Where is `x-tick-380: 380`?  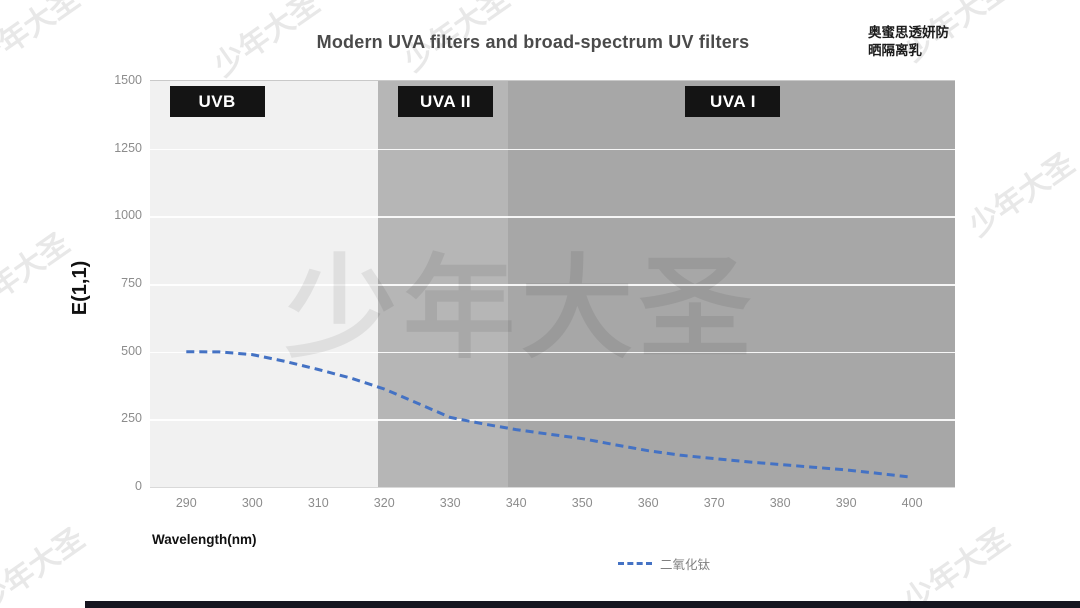
x-tick-380: 380 is located at coordinates (780, 503).